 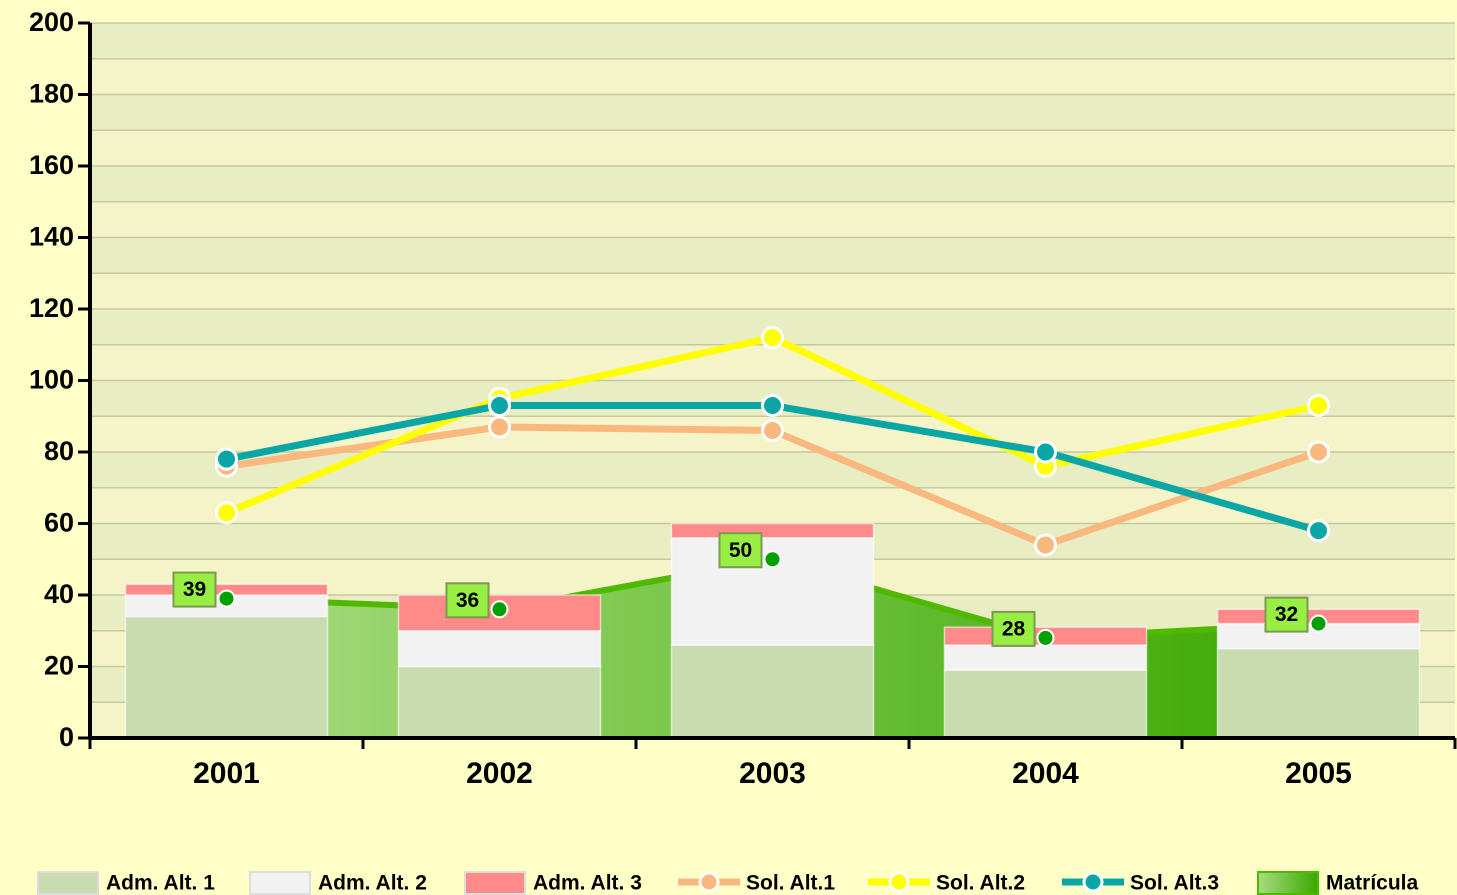 I want to click on value-label: 36, so click(x=467, y=600).